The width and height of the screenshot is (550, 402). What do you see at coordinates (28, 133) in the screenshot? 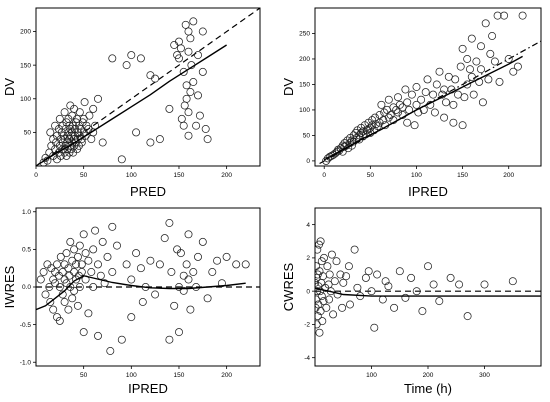
I see `y-tick-label: 50` at bounding box center [28, 133].